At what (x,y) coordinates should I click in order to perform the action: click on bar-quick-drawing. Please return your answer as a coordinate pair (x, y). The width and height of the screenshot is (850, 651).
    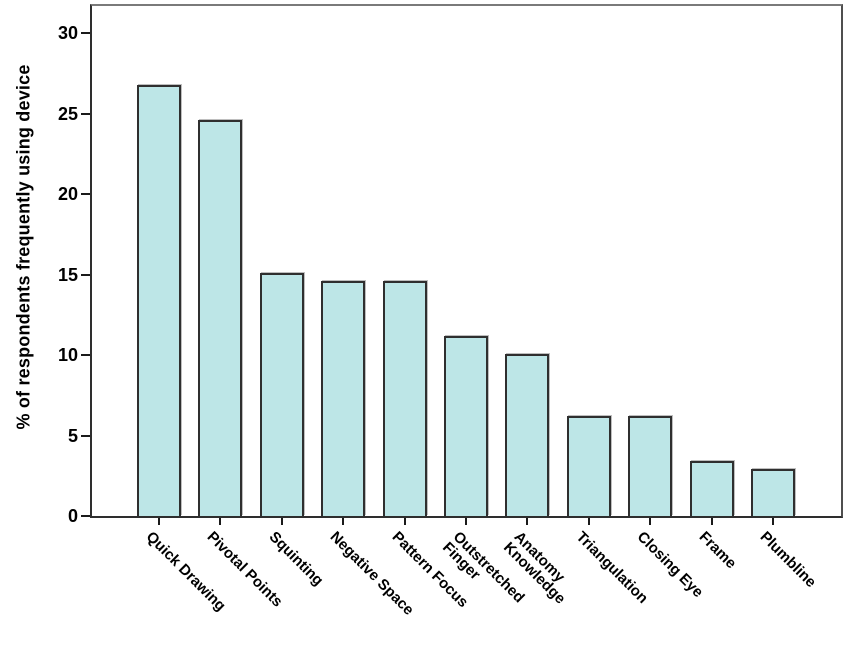
    Looking at the image, I should click on (159, 300).